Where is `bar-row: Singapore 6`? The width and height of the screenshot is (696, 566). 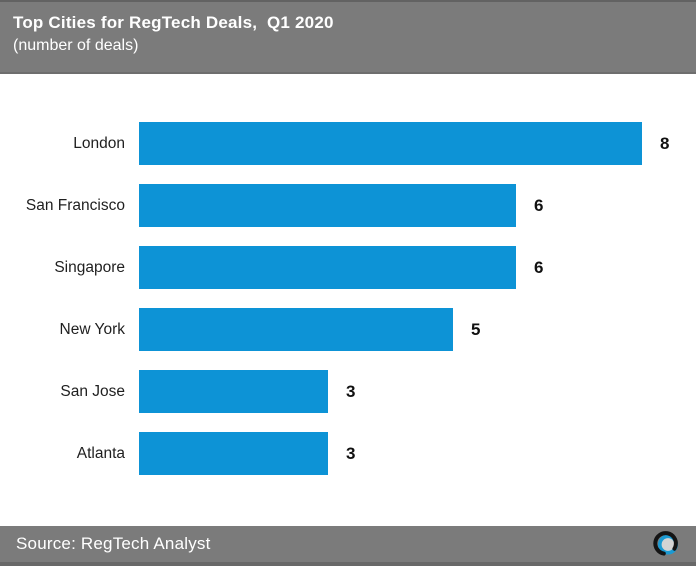
bar-row: Singapore 6 is located at coordinates (348, 267).